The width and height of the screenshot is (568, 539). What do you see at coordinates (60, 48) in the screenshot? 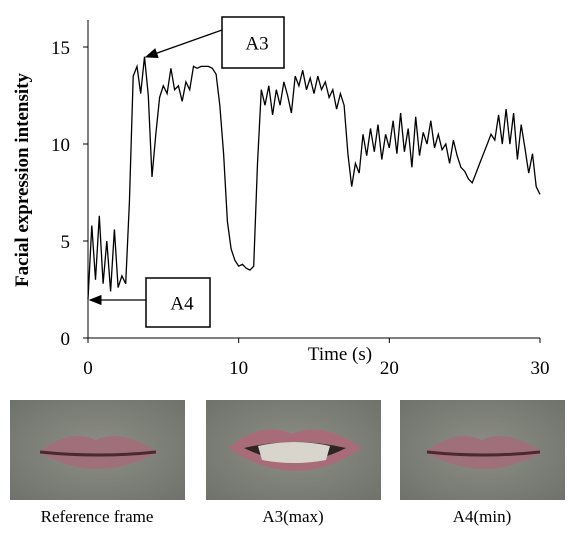
I see `y-tick-label: 15` at bounding box center [60, 48].